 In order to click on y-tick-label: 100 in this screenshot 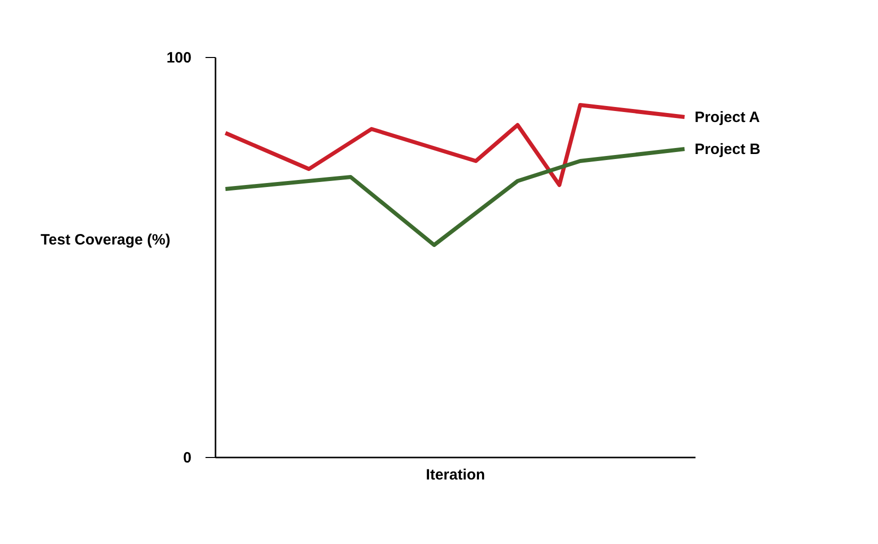, I will do `click(179, 58)`.